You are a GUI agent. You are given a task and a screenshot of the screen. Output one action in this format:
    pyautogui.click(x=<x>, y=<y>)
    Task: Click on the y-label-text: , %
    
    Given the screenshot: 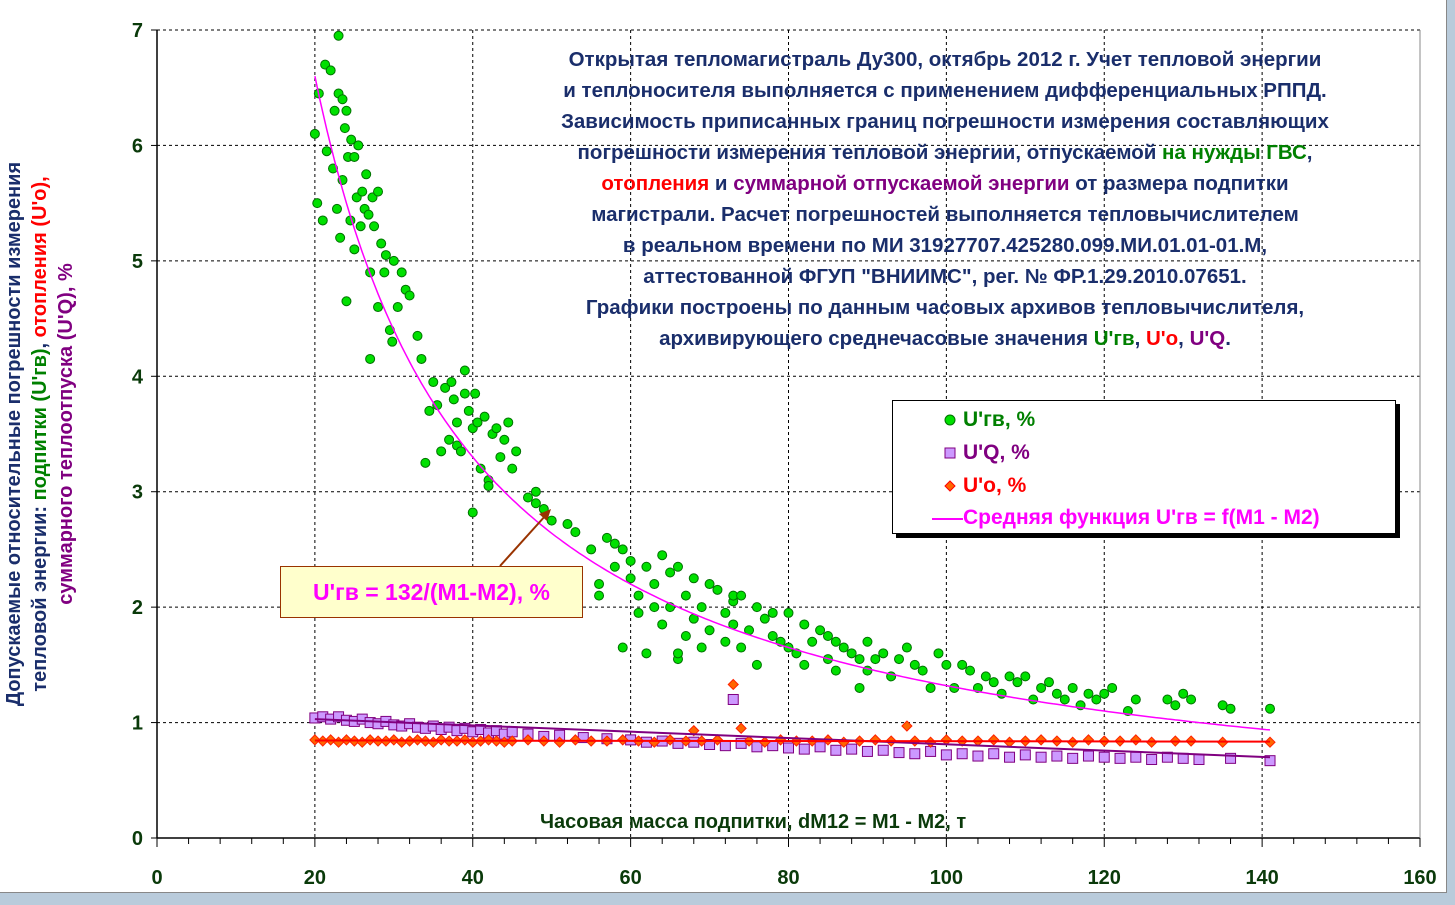 What is the action you would take?
    pyautogui.click(x=66, y=278)
    